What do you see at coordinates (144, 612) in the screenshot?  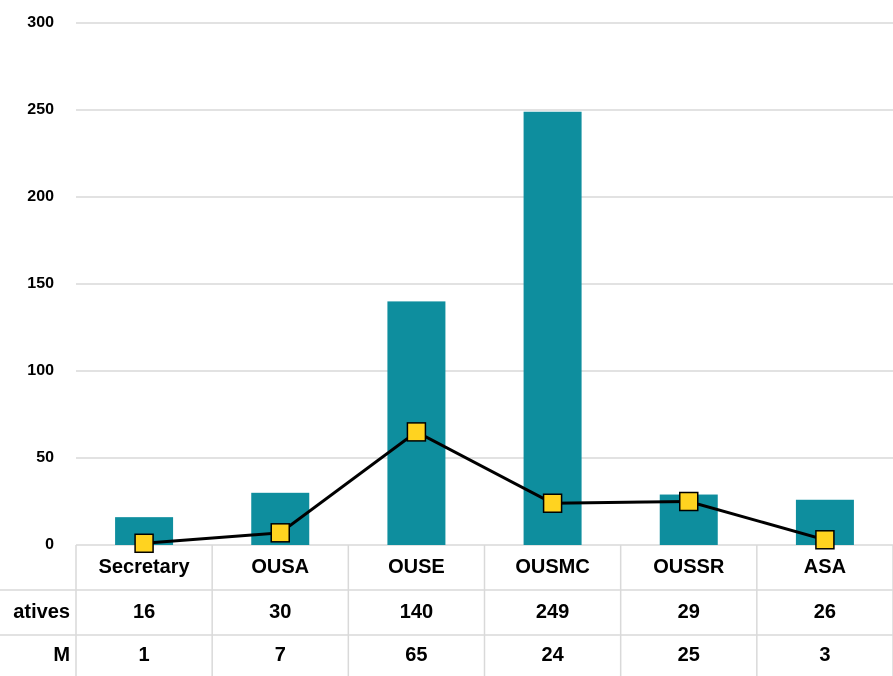 I see `table-value: 16` at bounding box center [144, 612].